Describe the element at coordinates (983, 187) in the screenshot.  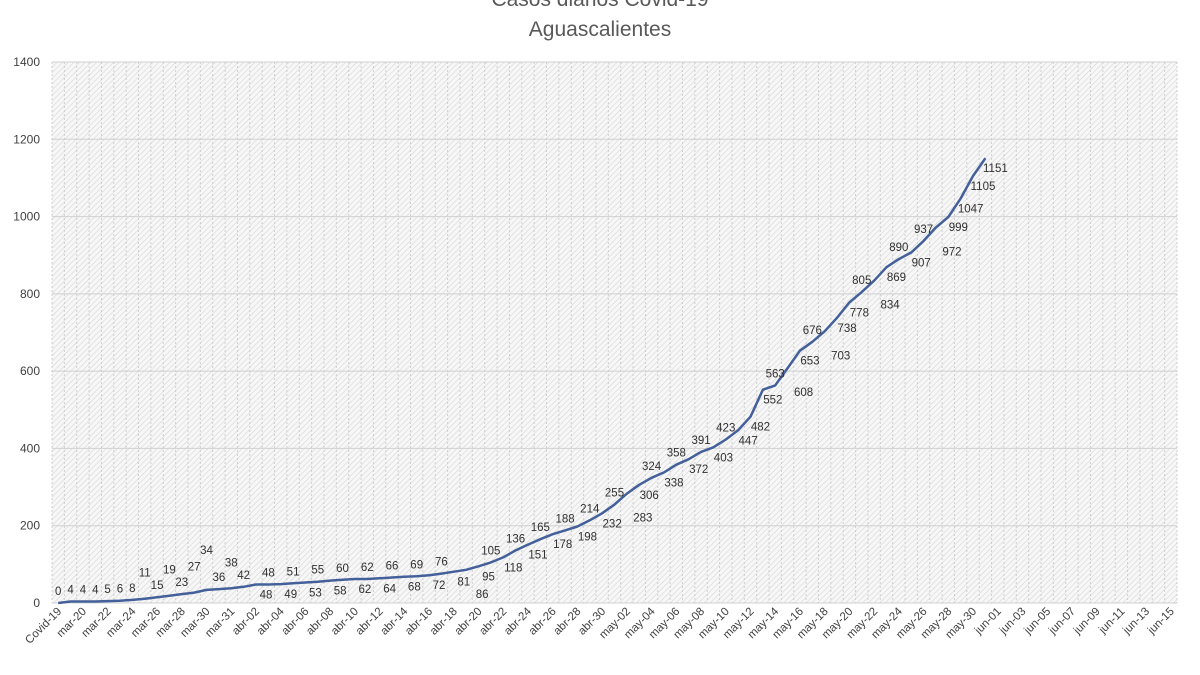
I see `data-label: 1105` at that location.